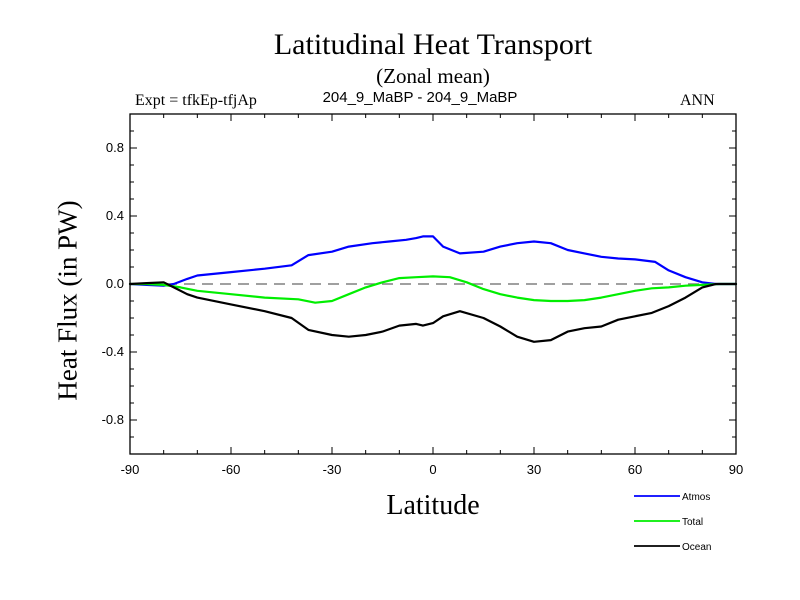  I want to click on x-tick-label: 90, so click(736, 469).